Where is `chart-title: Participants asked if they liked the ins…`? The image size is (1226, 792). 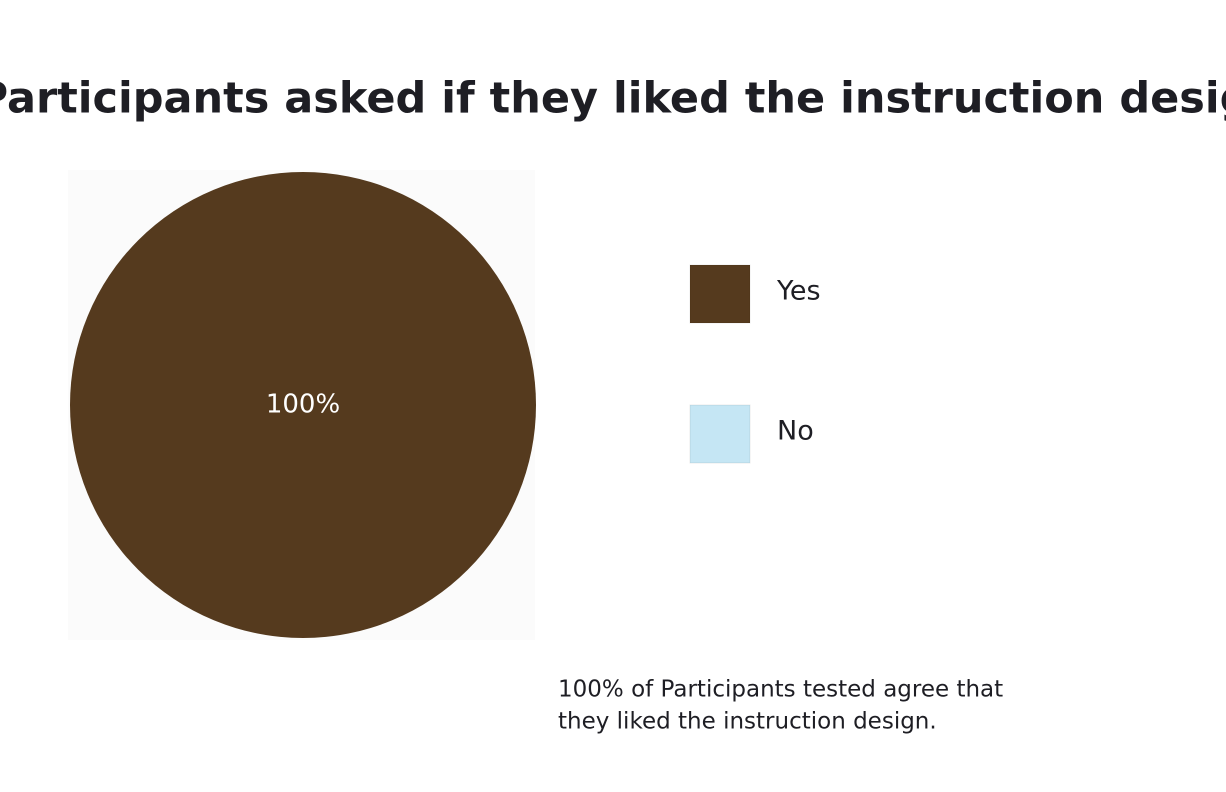
chart-title: Participants asked if they liked the ins… is located at coordinates (613, 99).